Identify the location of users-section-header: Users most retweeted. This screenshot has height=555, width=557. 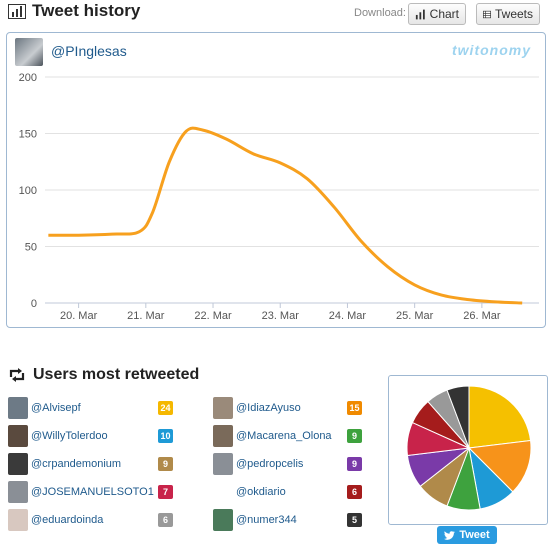
(103, 375).